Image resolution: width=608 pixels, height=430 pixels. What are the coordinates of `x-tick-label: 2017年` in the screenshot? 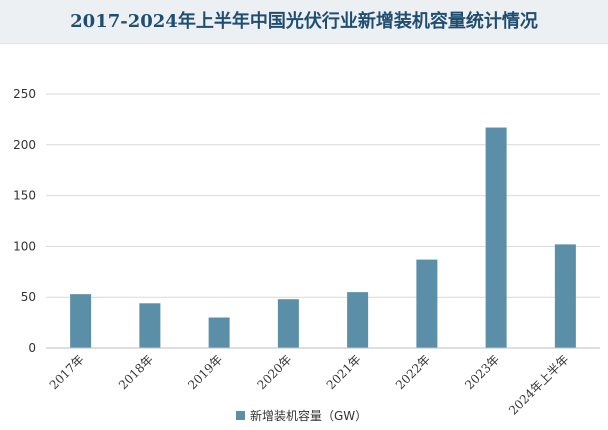 It's located at (67, 372).